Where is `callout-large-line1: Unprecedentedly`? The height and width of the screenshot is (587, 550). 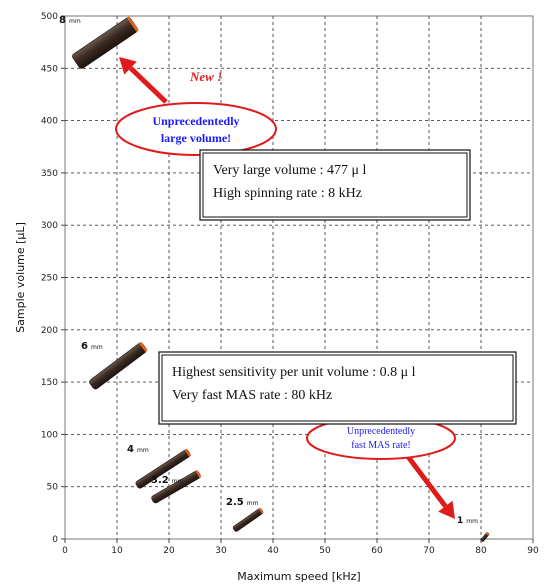 callout-large-line1: Unprecedentedly is located at coordinates (195, 121).